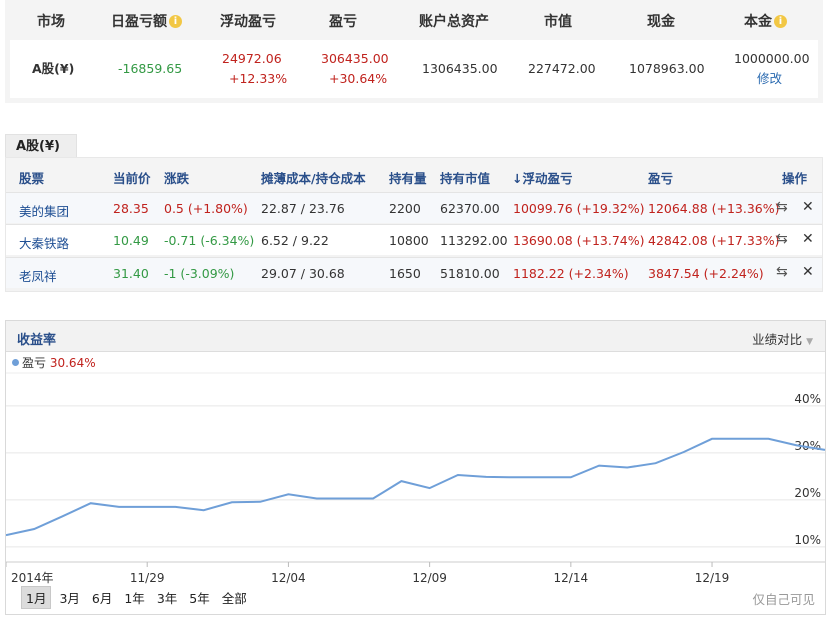 The image size is (827, 617). What do you see at coordinates (167, 598) in the screenshot?
I see `range-button: 3年` at bounding box center [167, 598].